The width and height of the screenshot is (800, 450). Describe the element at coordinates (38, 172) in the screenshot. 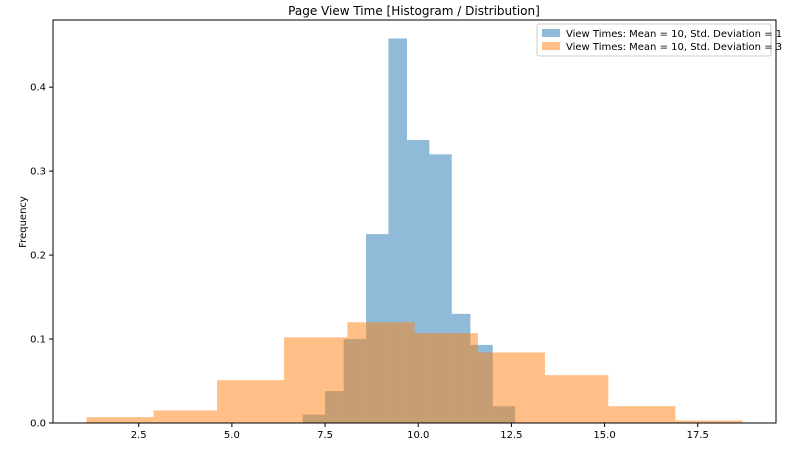

I see `y-tick-label: 0.3` at that location.